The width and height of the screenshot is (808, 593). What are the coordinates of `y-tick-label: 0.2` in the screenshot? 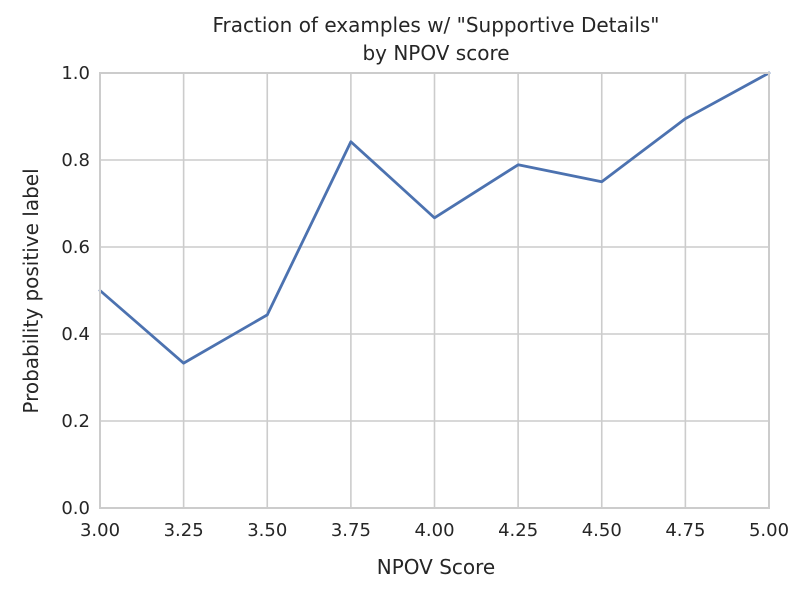 It's located at (75, 421).